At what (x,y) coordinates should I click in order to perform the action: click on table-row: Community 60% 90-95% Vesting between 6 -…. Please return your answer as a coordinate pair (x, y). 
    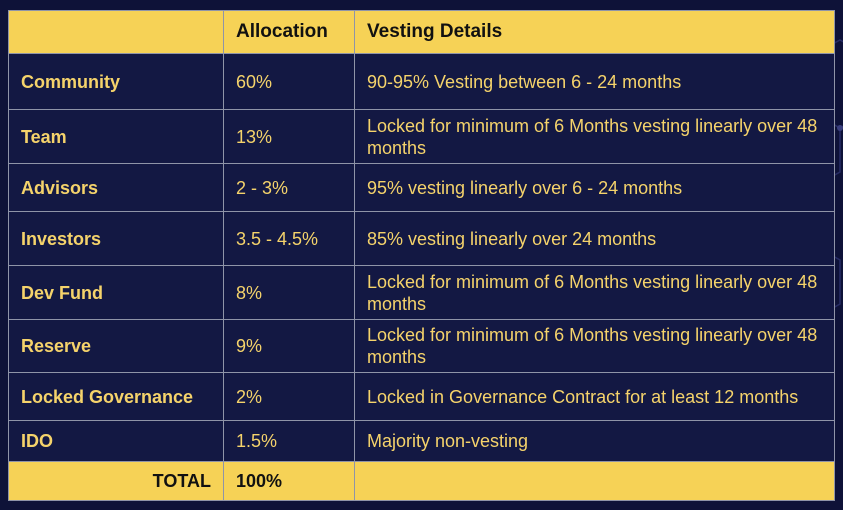
    Looking at the image, I should click on (421, 81).